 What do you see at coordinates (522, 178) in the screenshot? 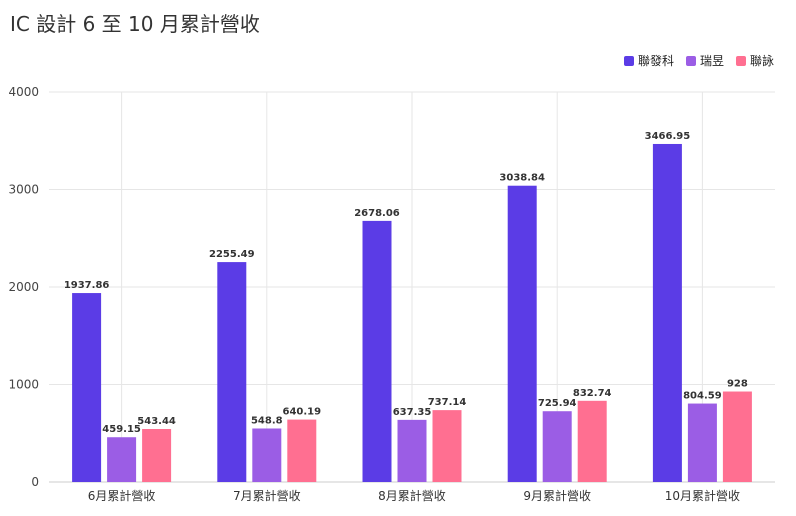
I see `data-label: 3038.84` at bounding box center [522, 178].